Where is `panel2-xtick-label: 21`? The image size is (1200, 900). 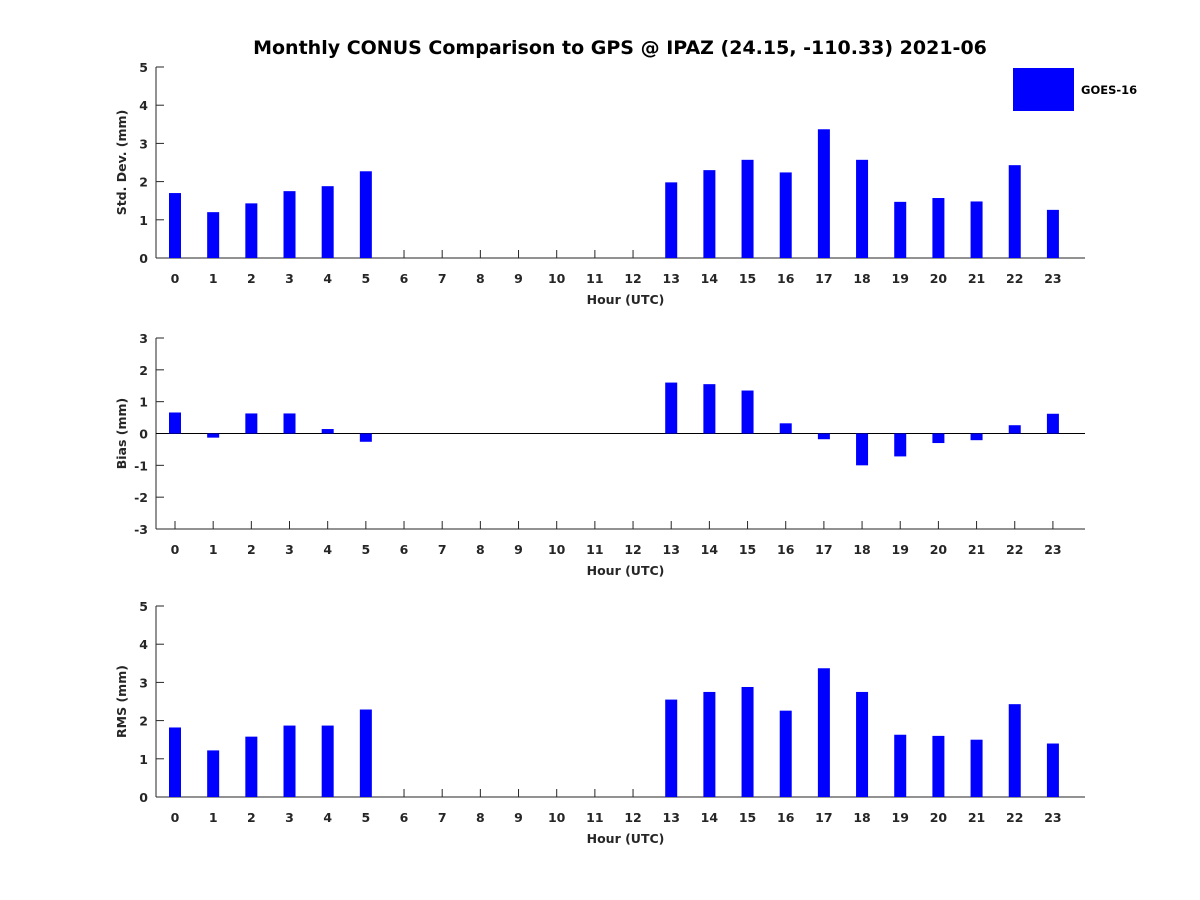
panel2-xtick-label: 21 is located at coordinates (976, 817).